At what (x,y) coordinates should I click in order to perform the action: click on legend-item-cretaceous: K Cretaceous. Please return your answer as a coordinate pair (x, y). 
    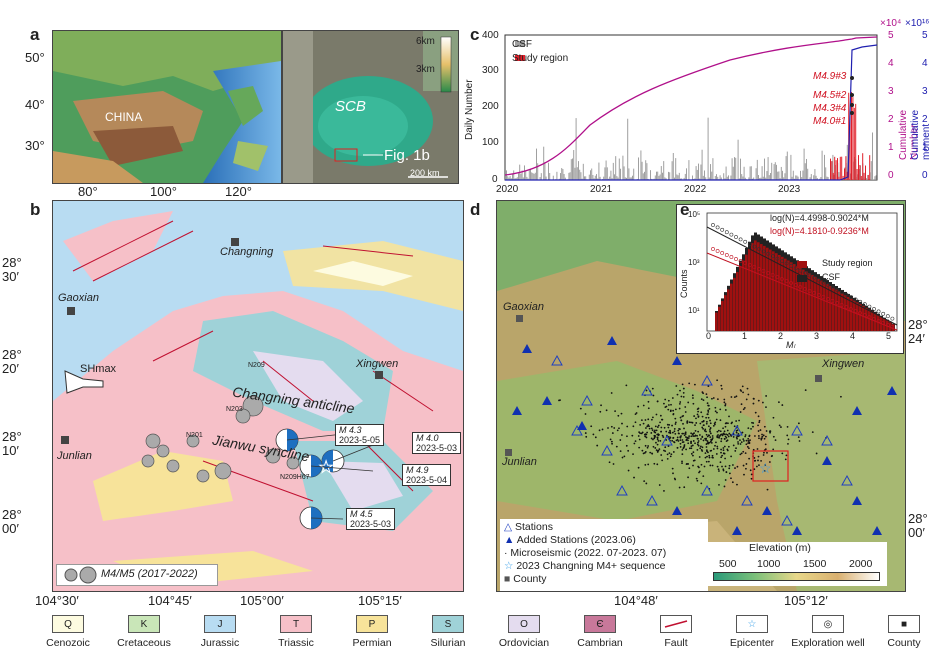
    Looking at the image, I should click on (144, 636).